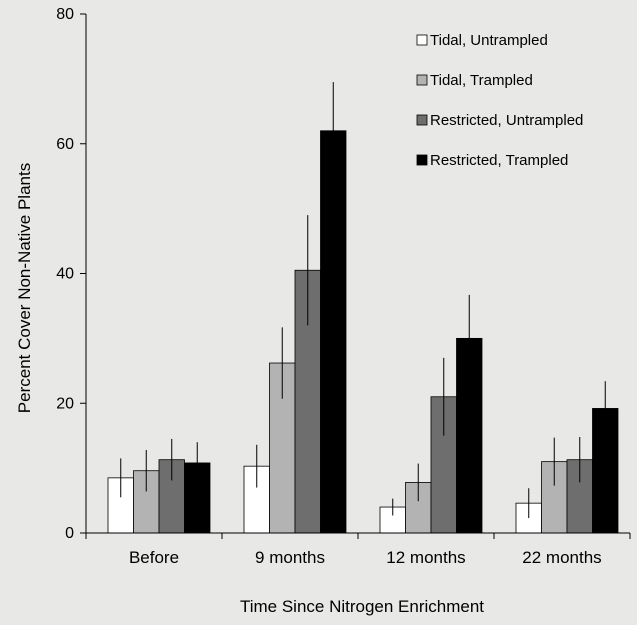 This screenshot has width=637, height=625. Describe the element at coordinates (65, 144) in the screenshot. I see `y-tick-label: 60` at that location.